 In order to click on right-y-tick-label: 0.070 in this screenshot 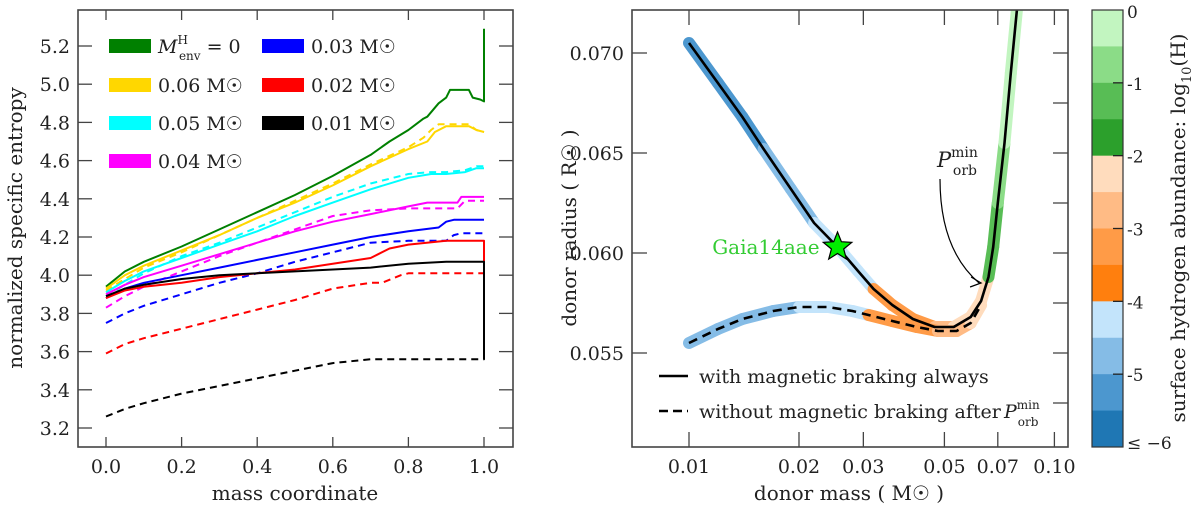, I will do `click(597, 54)`.